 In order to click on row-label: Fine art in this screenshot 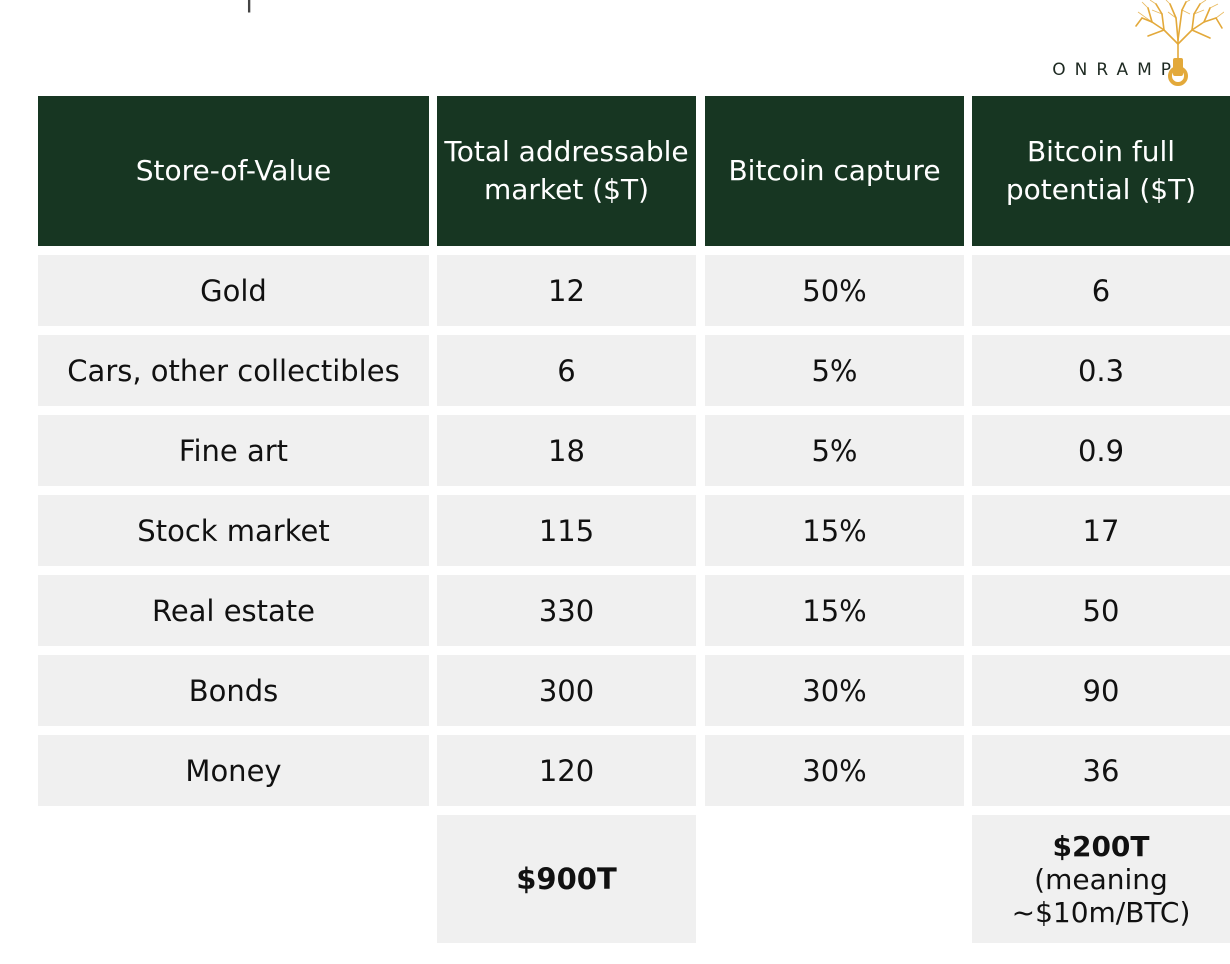, I will do `click(233, 450)`.